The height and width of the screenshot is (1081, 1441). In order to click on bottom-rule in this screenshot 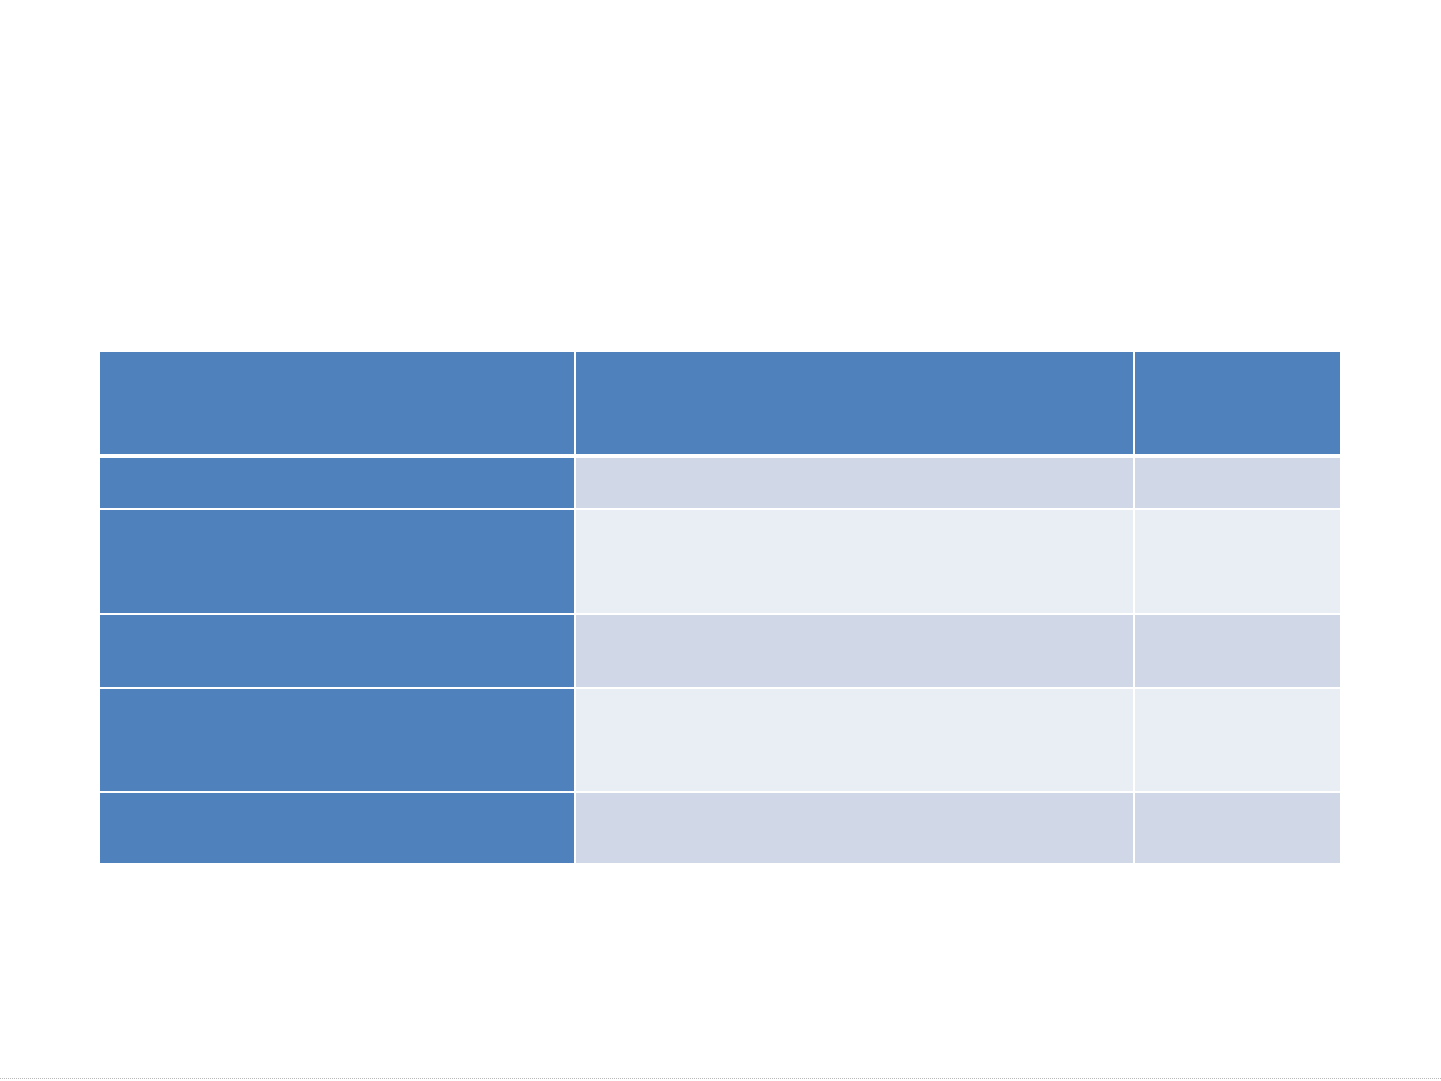, I will do `click(720, 1078)`.